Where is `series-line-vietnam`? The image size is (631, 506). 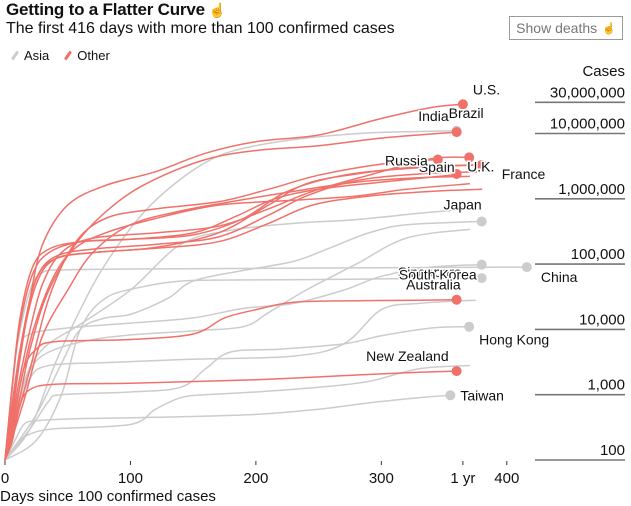 series-line-vietnam is located at coordinates (237, 412).